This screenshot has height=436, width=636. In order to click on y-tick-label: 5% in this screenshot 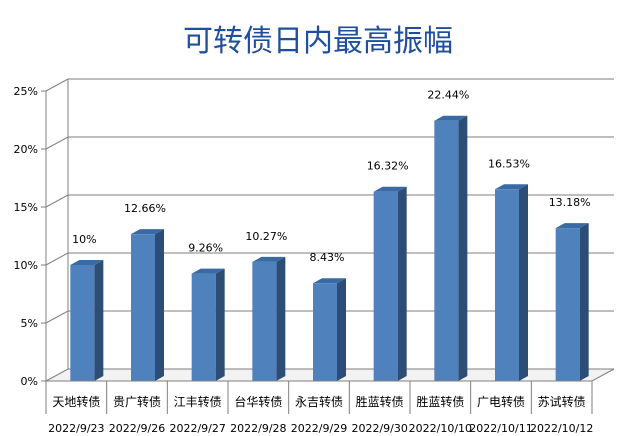, I will do `click(29, 323)`.